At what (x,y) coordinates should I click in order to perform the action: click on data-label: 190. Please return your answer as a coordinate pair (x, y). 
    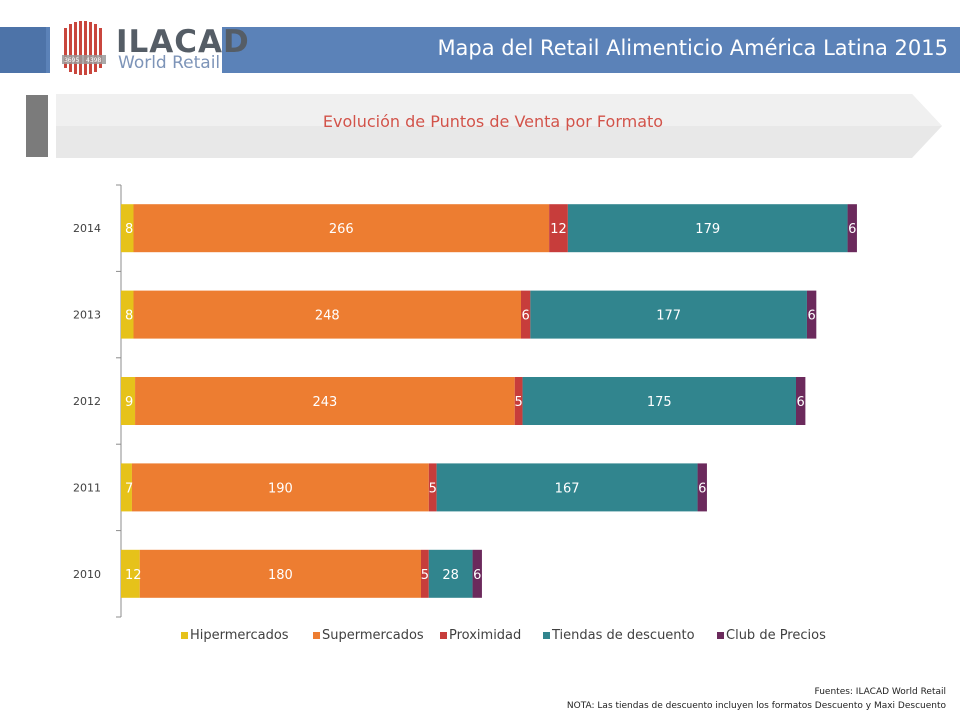
    Looking at the image, I should click on (280, 488).